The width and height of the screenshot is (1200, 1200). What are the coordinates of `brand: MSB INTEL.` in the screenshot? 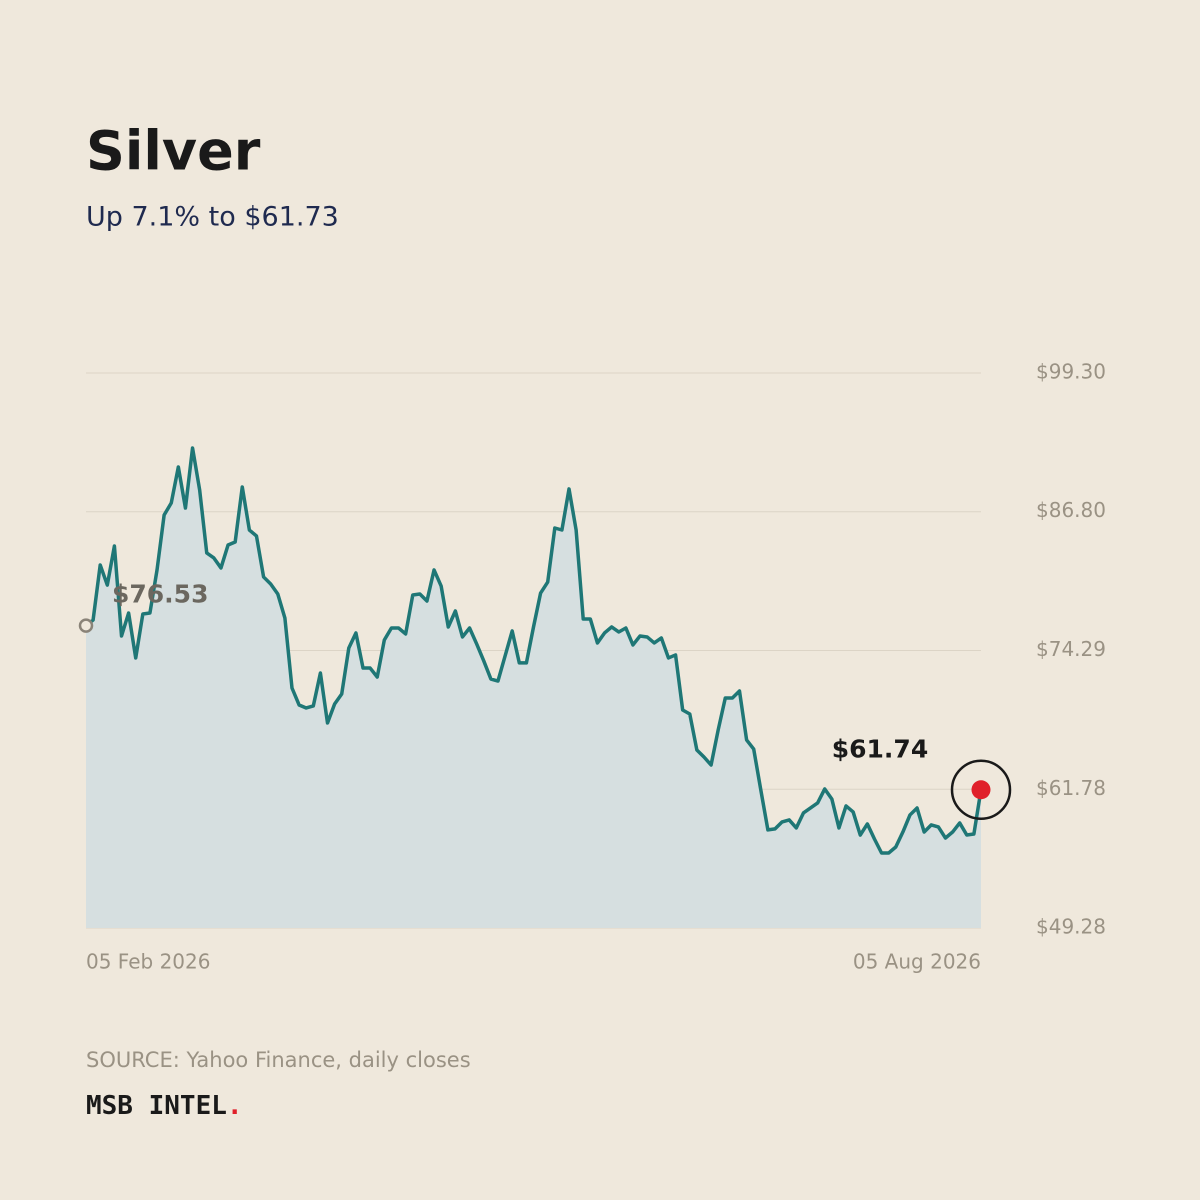 It's located at (164, 1106).